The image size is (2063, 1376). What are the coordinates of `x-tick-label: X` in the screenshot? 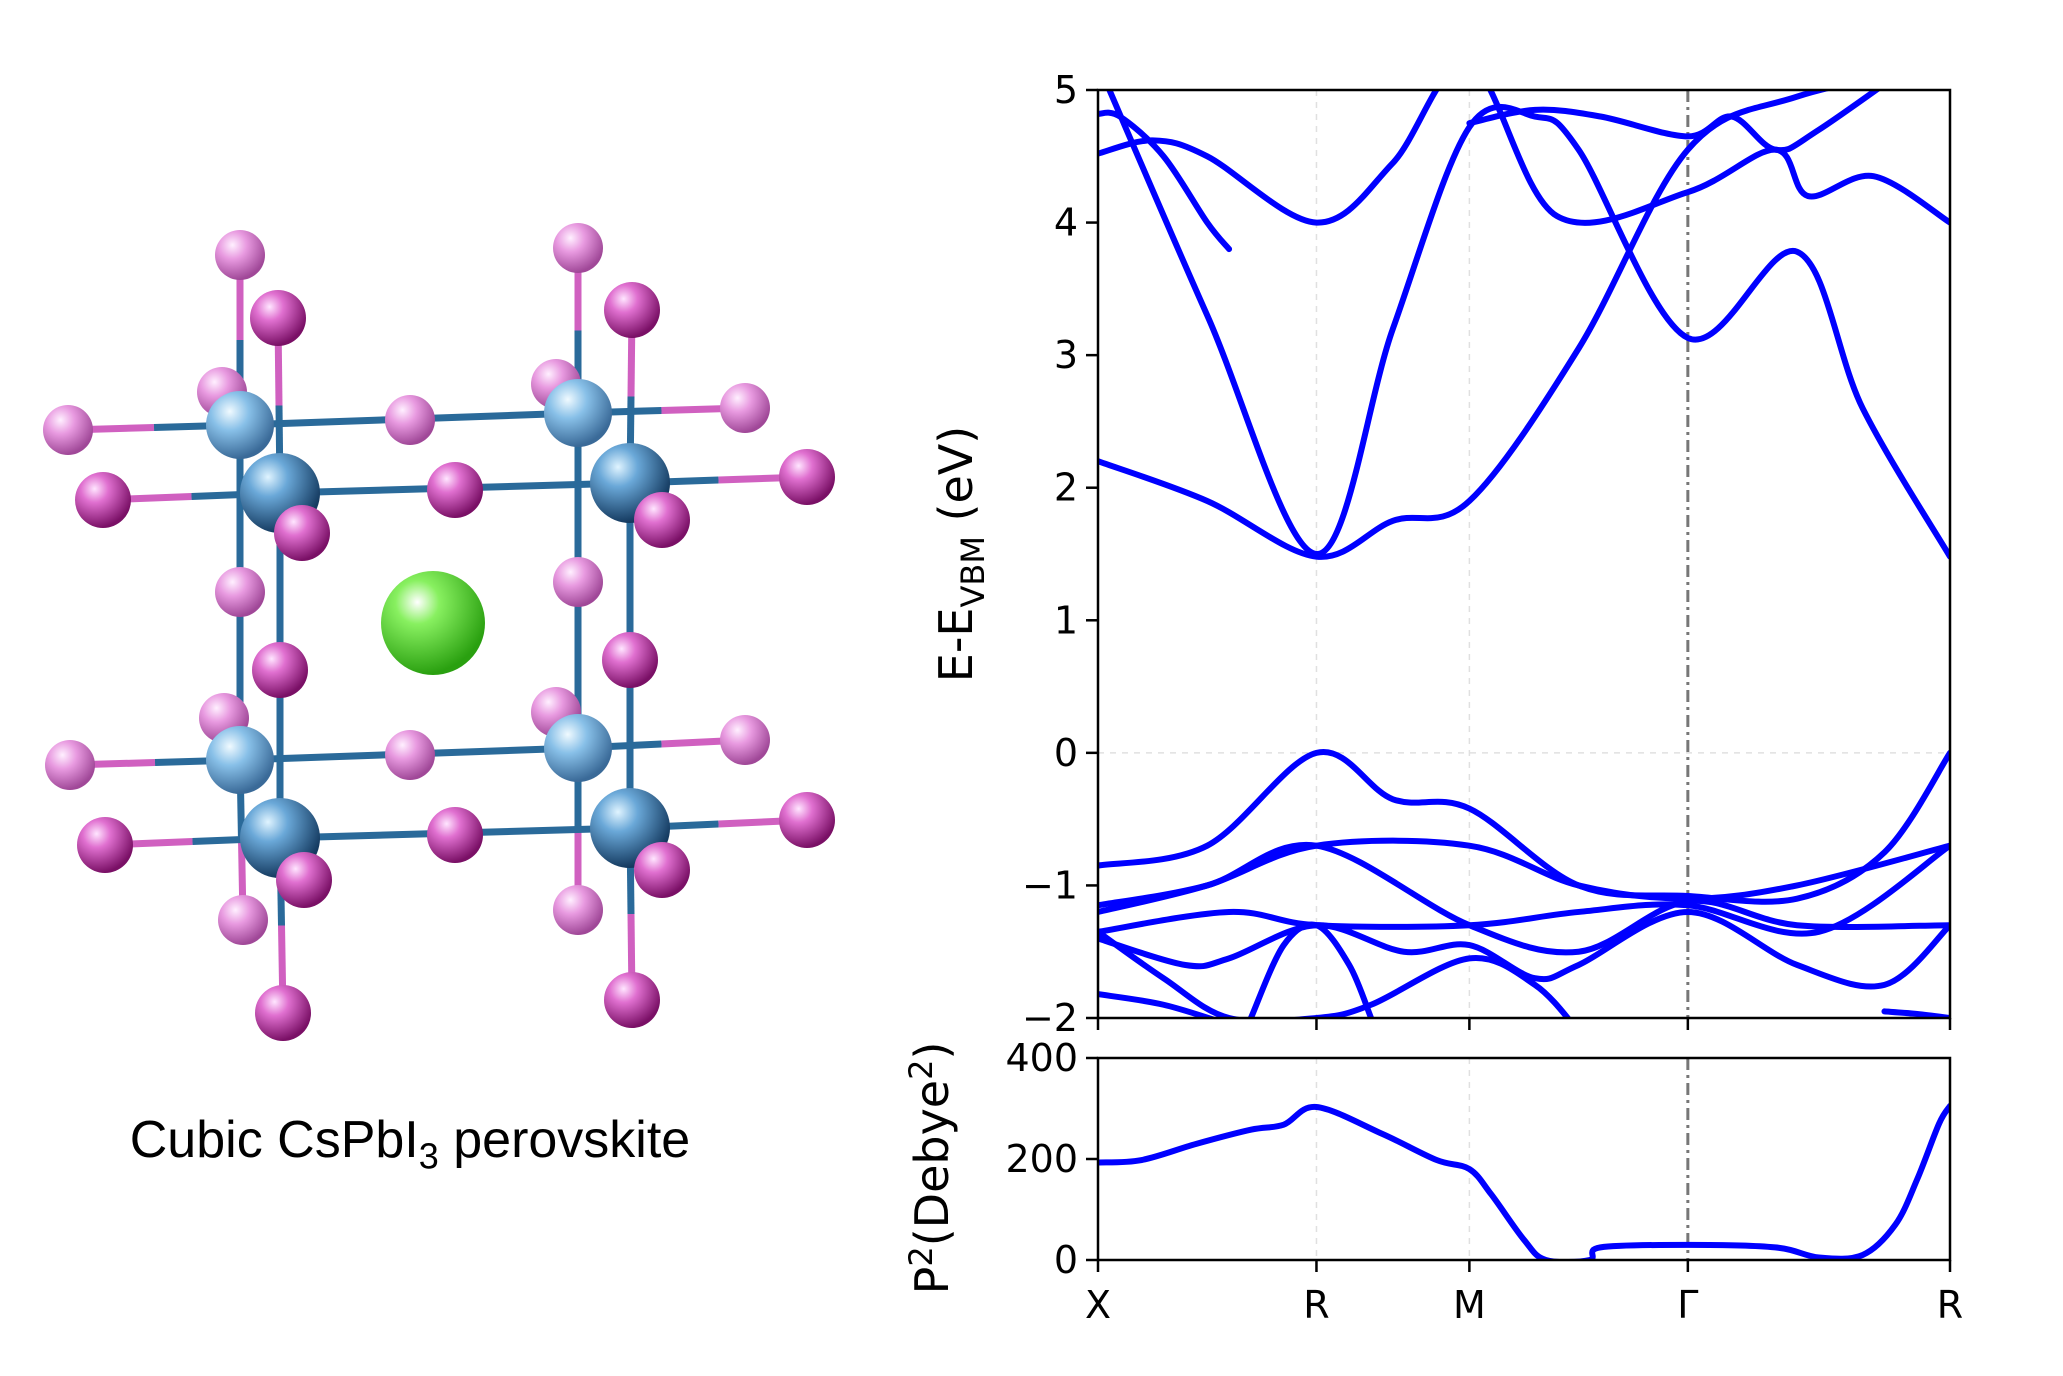 It's located at (1098, 1305).